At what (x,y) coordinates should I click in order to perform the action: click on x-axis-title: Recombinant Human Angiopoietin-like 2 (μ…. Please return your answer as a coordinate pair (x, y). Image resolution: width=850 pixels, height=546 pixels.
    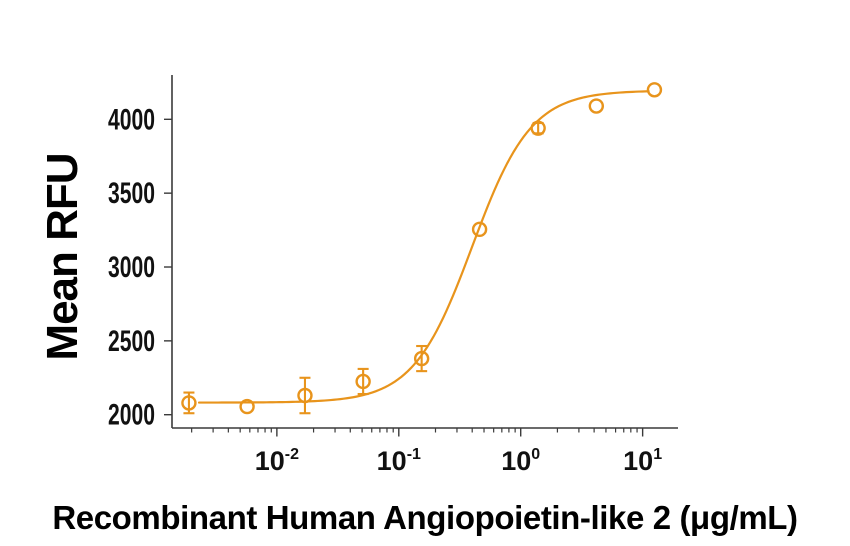
    Looking at the image, I should click on (425, 517).